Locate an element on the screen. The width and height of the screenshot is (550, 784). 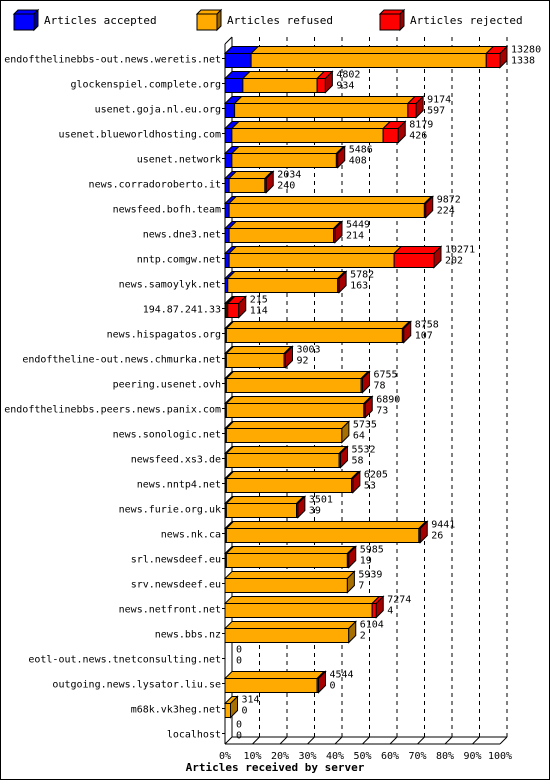
total-value-label: 5532 is located at coordinates (364, 450).